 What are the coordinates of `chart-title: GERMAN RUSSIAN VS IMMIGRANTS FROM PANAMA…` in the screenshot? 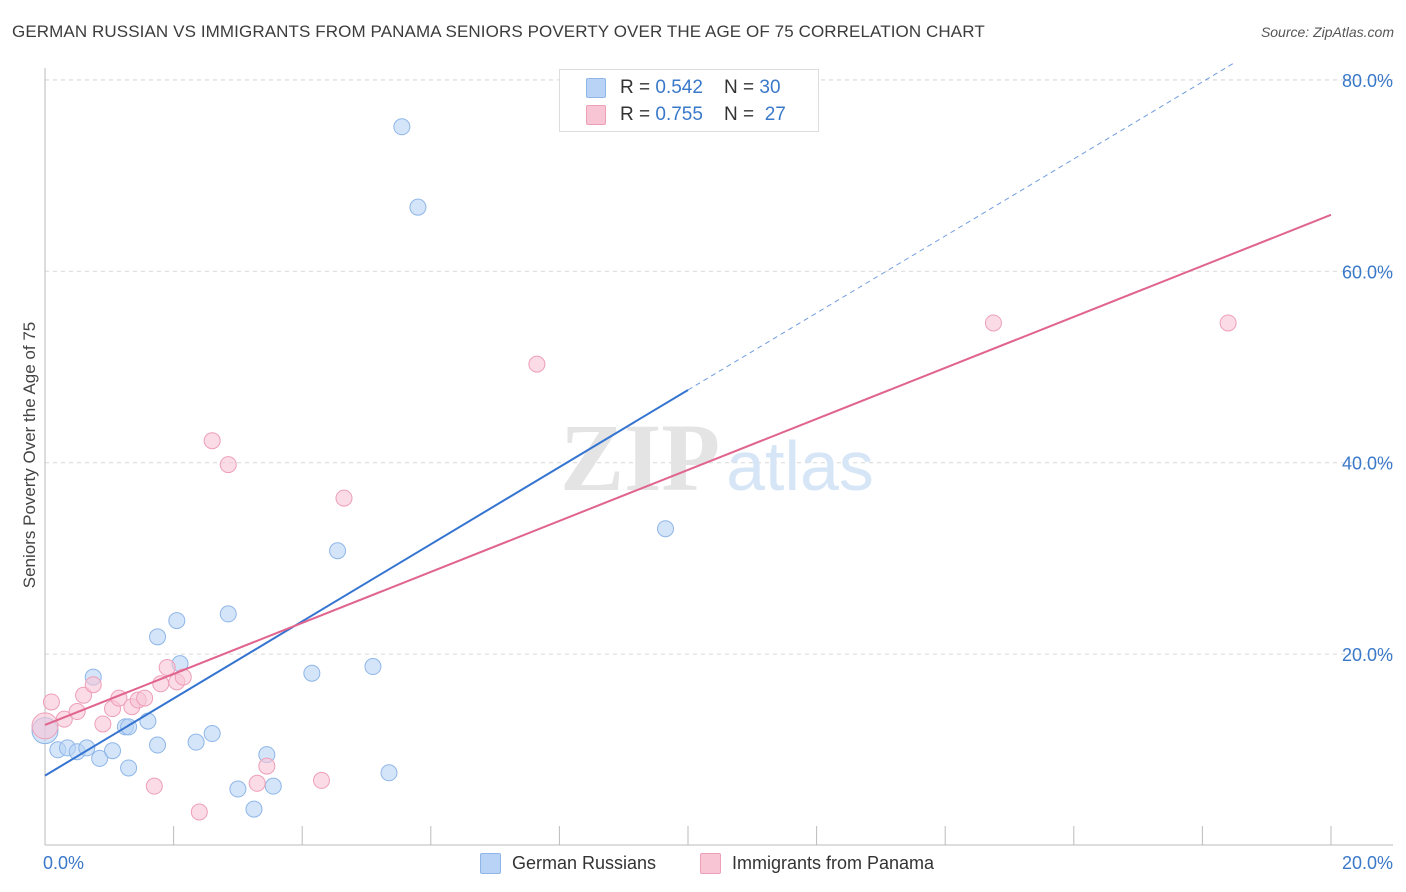 It's located at (498, 31).